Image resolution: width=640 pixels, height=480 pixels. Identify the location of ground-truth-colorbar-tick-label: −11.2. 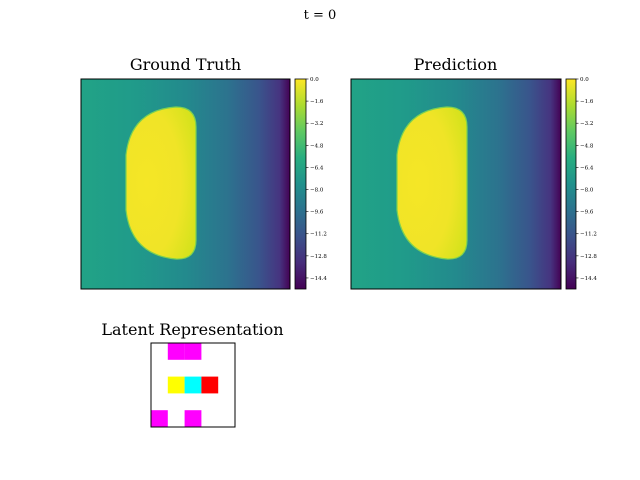
(318, 235).